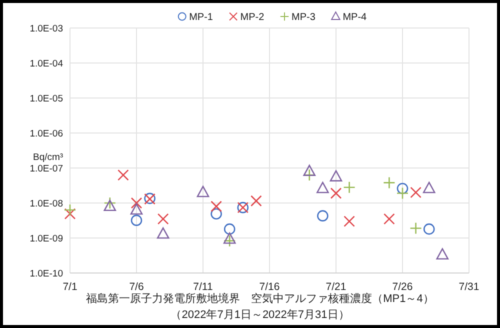  Describe the element at coordinates (402, 287) in the screenshot. I see `x-tick-label: 7/26` at that location.